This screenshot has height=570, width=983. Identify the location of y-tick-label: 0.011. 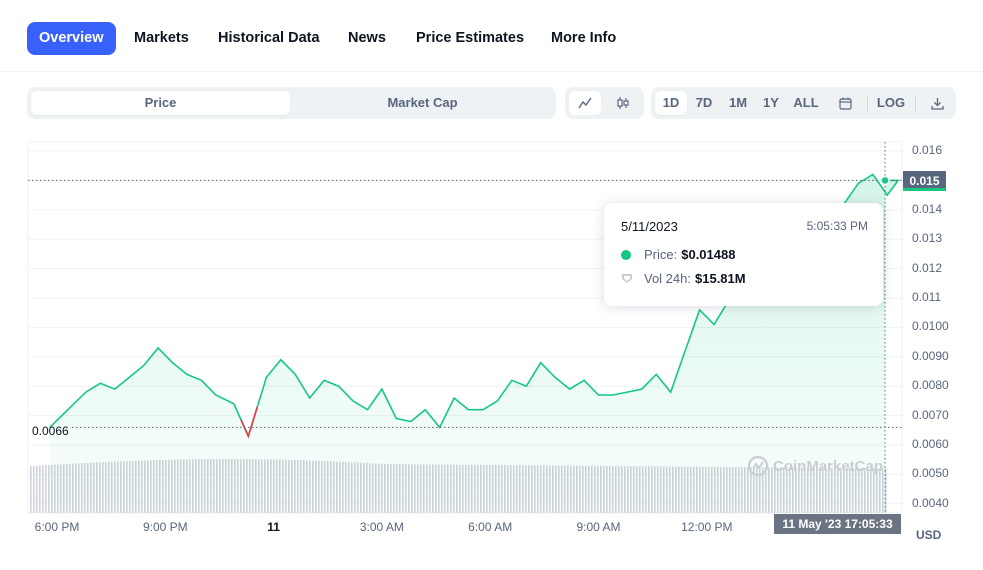
(927, 297).